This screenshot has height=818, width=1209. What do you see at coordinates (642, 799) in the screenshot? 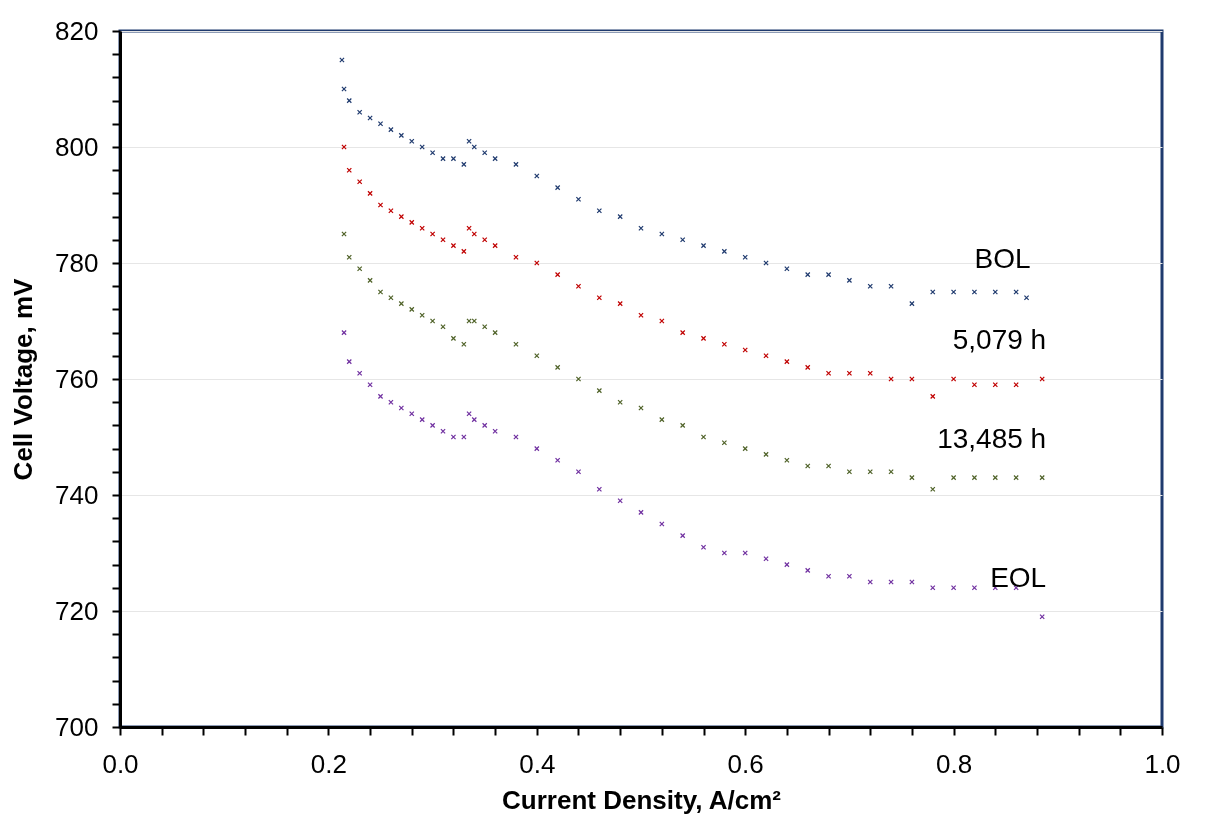
I see `x-axis-title: Current Density, A/cm²` at bounding box center [642, 799].